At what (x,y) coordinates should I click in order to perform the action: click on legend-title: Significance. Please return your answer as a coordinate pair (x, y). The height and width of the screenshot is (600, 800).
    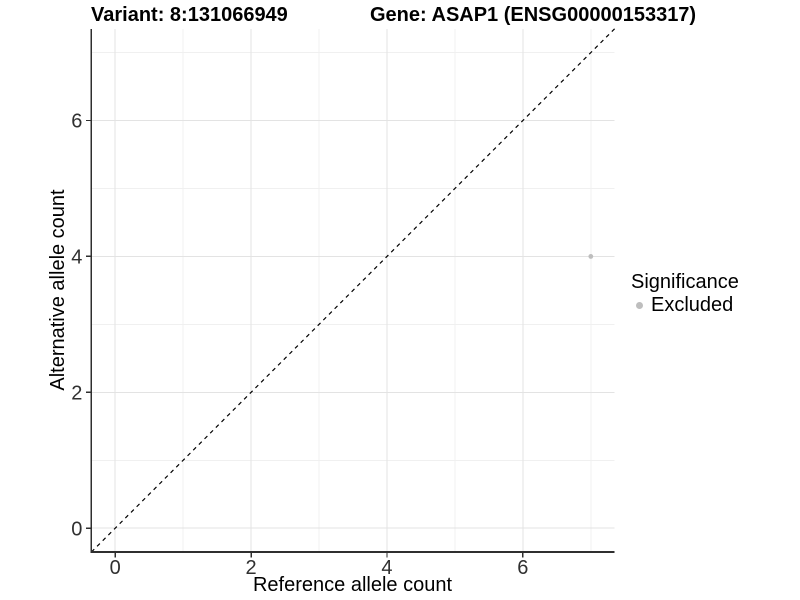
    Looking at the image, I should click on (685, 282).